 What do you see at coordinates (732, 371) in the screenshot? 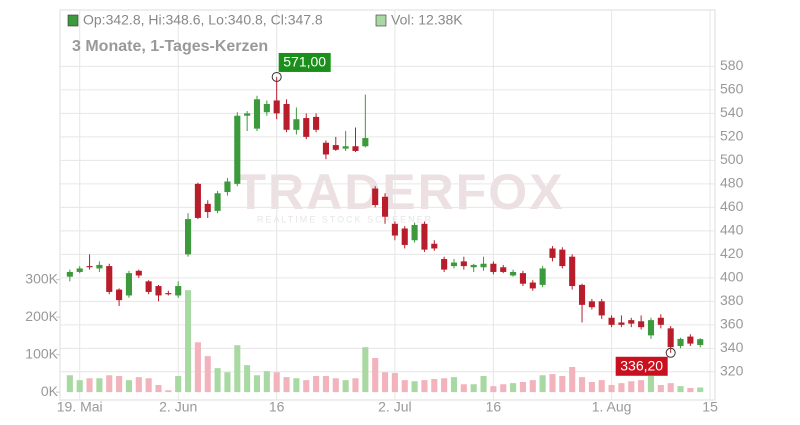
I see `y-tick-label: 320` at bounding box center [732, 371].